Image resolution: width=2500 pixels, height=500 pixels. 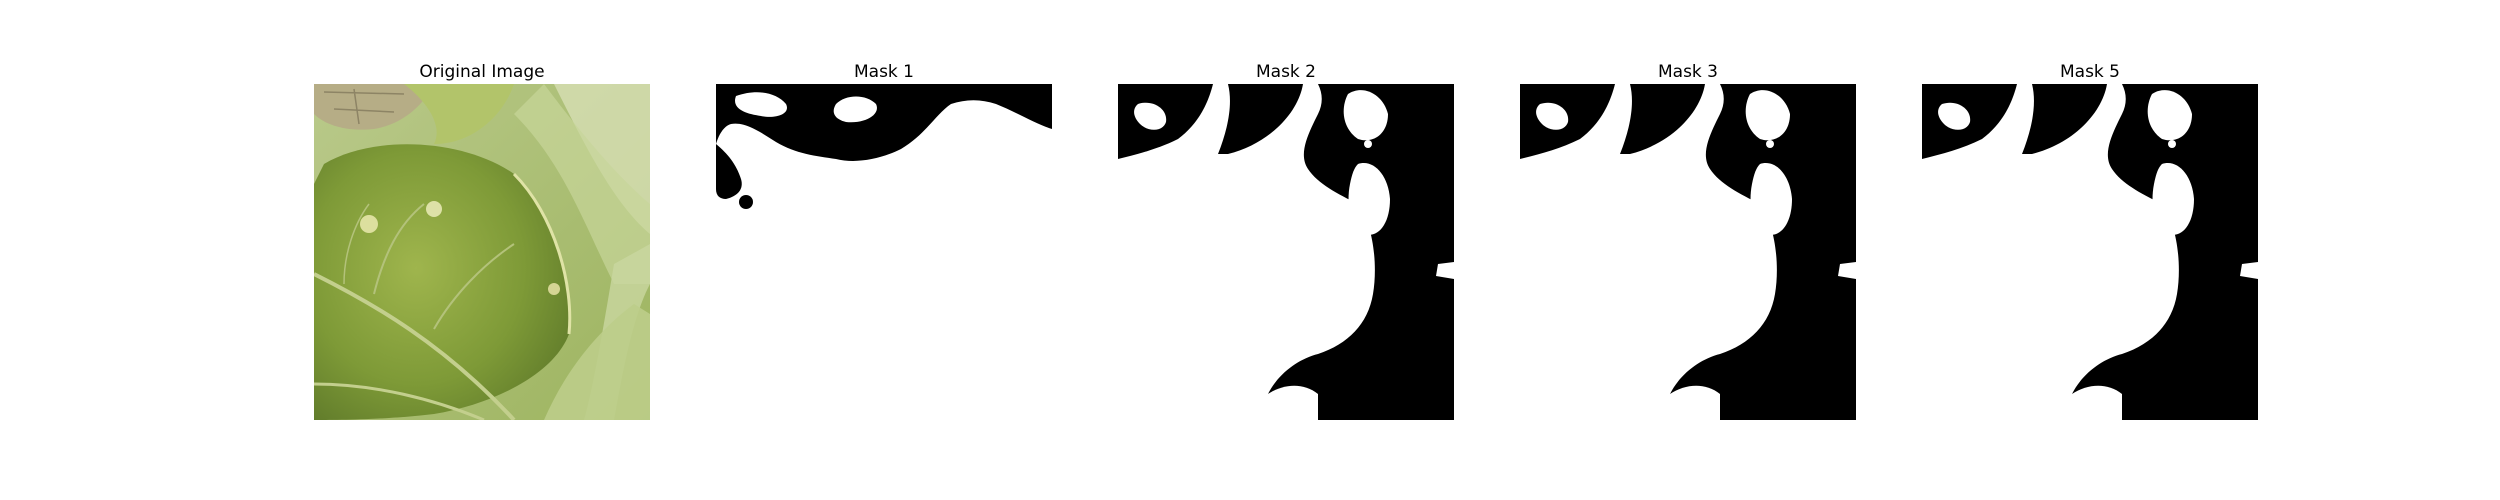 I want to click on mask-1-svg, so click(x=884, y=252).